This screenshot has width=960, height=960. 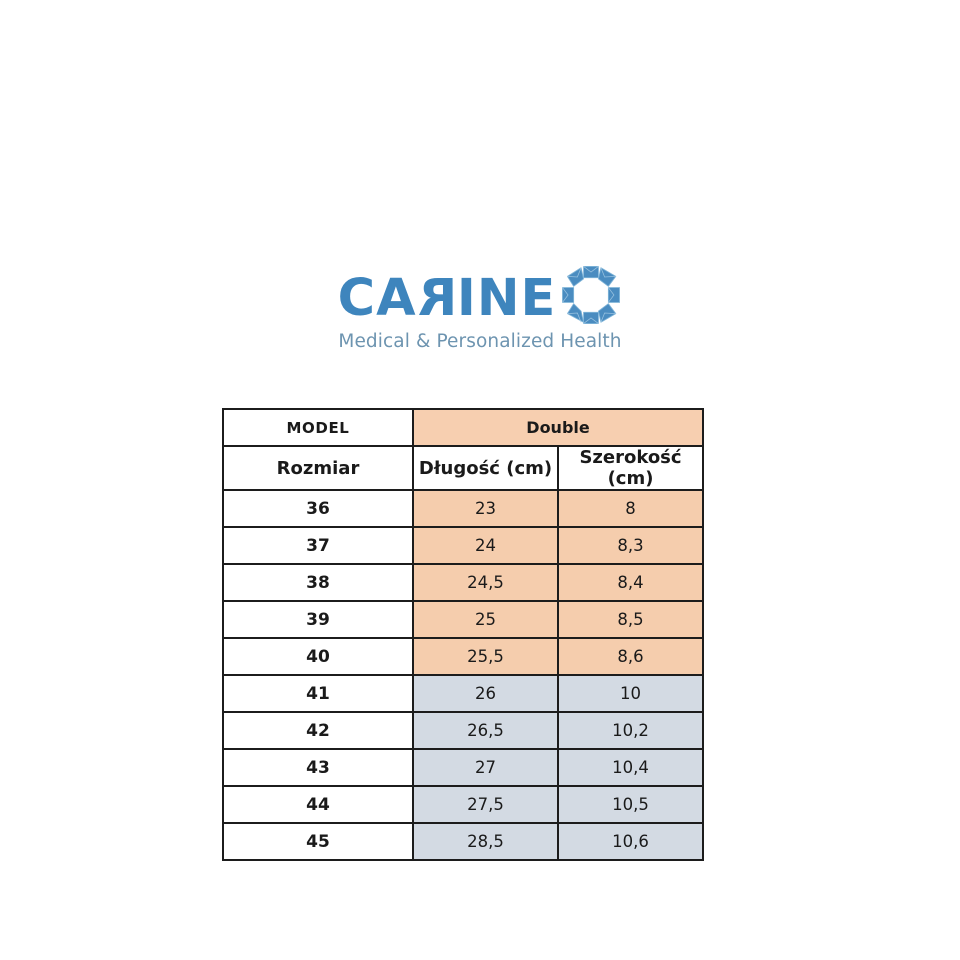 What do you see at coordinates (318, 619) in the screenshot?
I see `cell-size: 39` at bounding box center [318, 619].